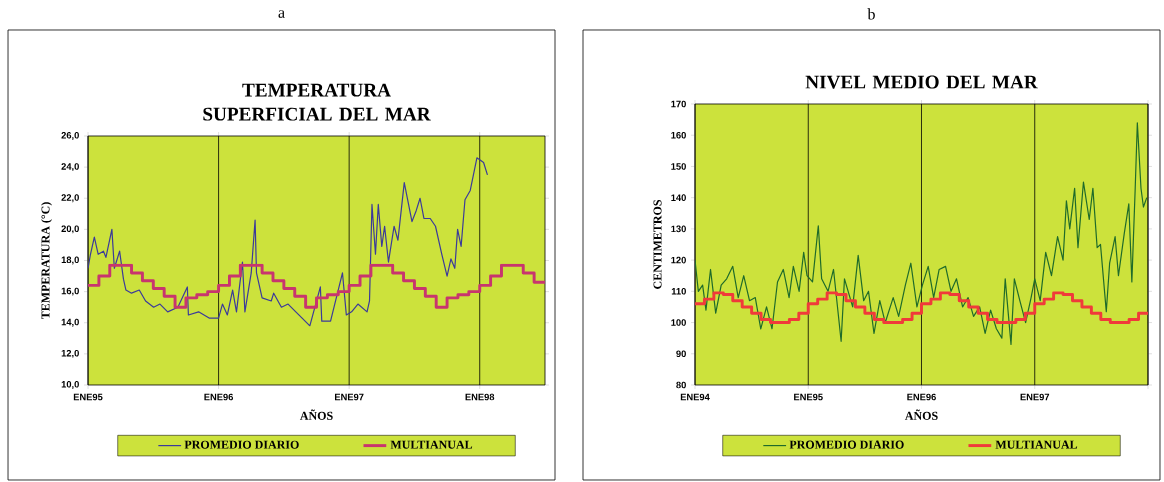 The height and width of the screenshot is (482, 1164). I want to click on y-tick-label: 18,0, so click(70, 260).